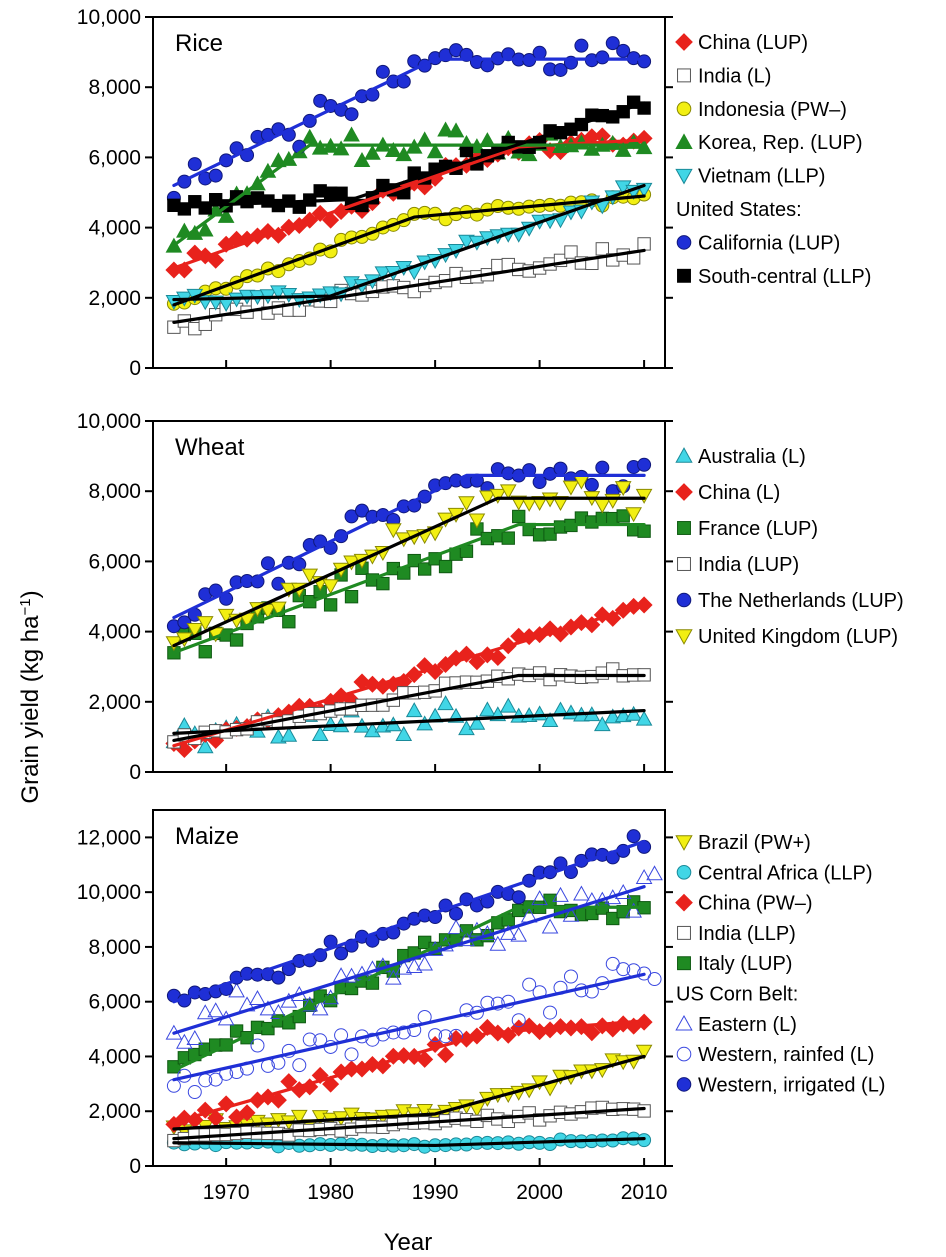 The image size is (946, 1257). I want to click on maize-legend-label: Central Africa (LLP), so click(785, 873).